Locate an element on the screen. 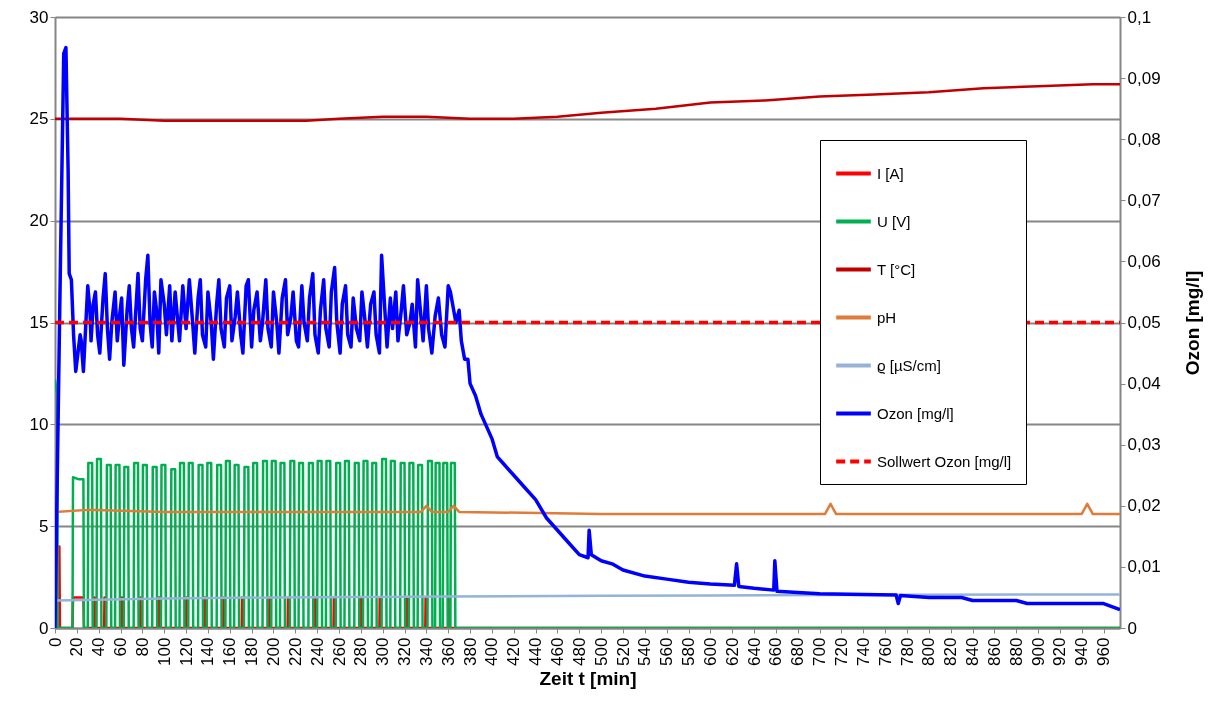 This screenshot has width=1213, height=707. legend-label: Ozon [mg/l] is located at coordinates (915, 413).